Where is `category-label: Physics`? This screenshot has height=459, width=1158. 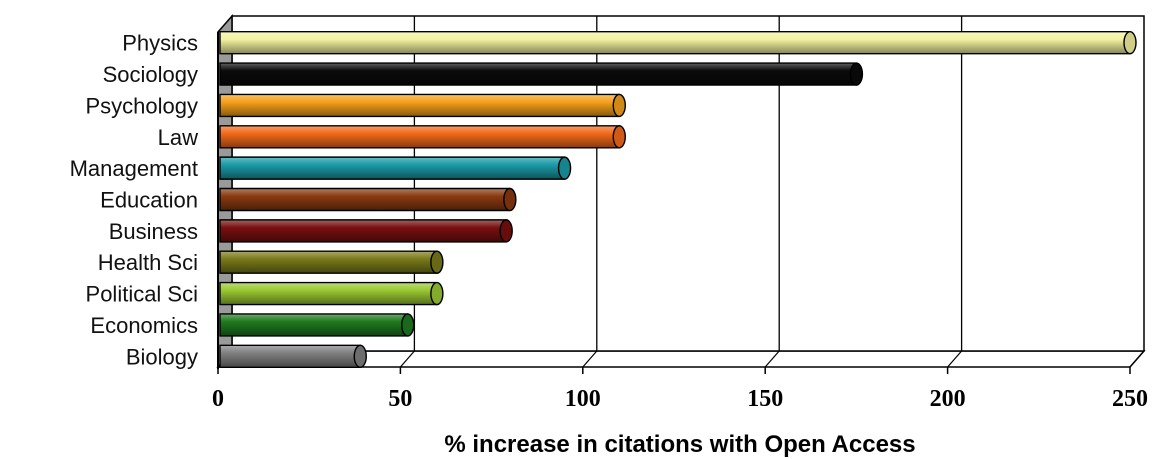 category-label: Physics is located at coordinates (160, 43).